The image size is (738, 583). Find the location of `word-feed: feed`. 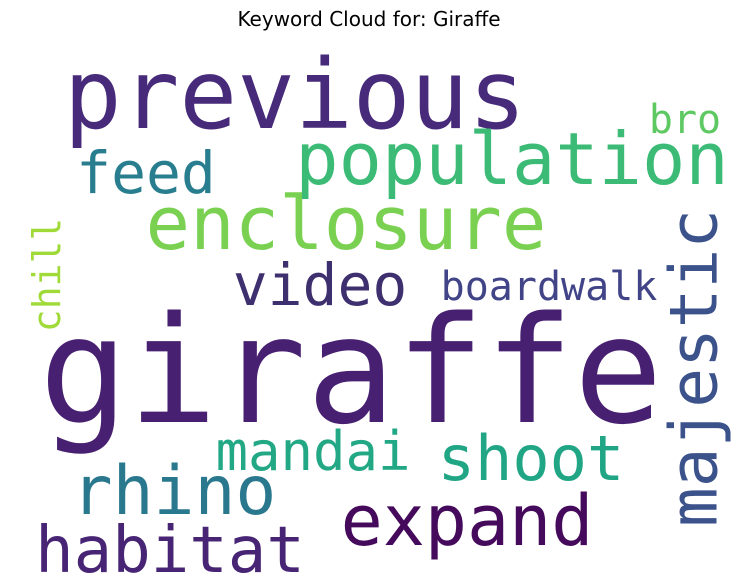

word-feed: feed is located at coordinates (146, 173).